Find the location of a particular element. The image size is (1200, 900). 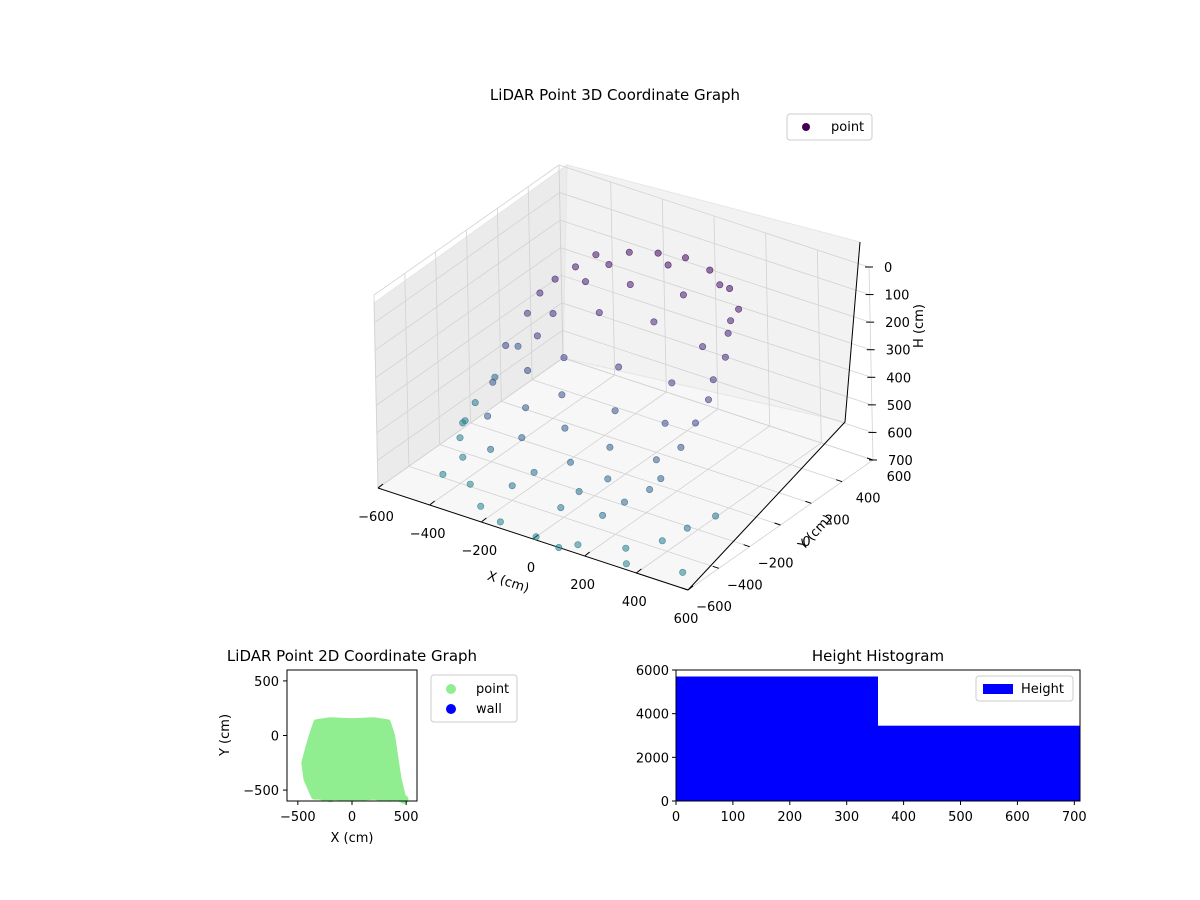

z-tick-label-3d-4: 400 is located at coordinates (898, 378).